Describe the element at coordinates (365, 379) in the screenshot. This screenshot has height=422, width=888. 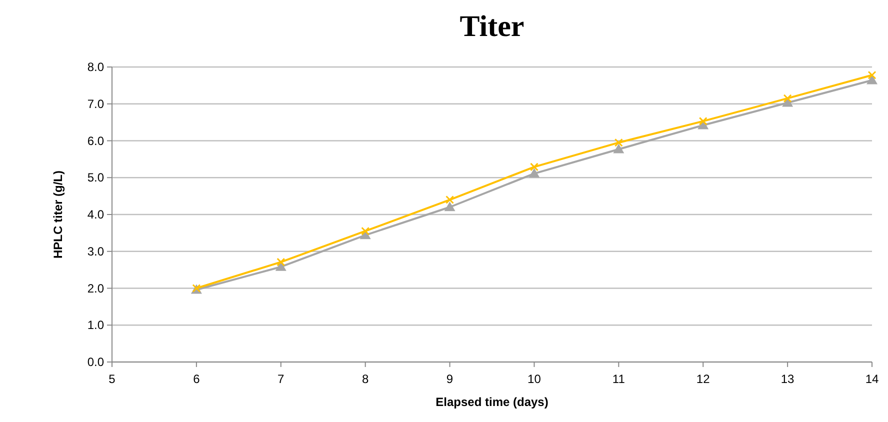
I see `x-tick-label: 8` at that location.